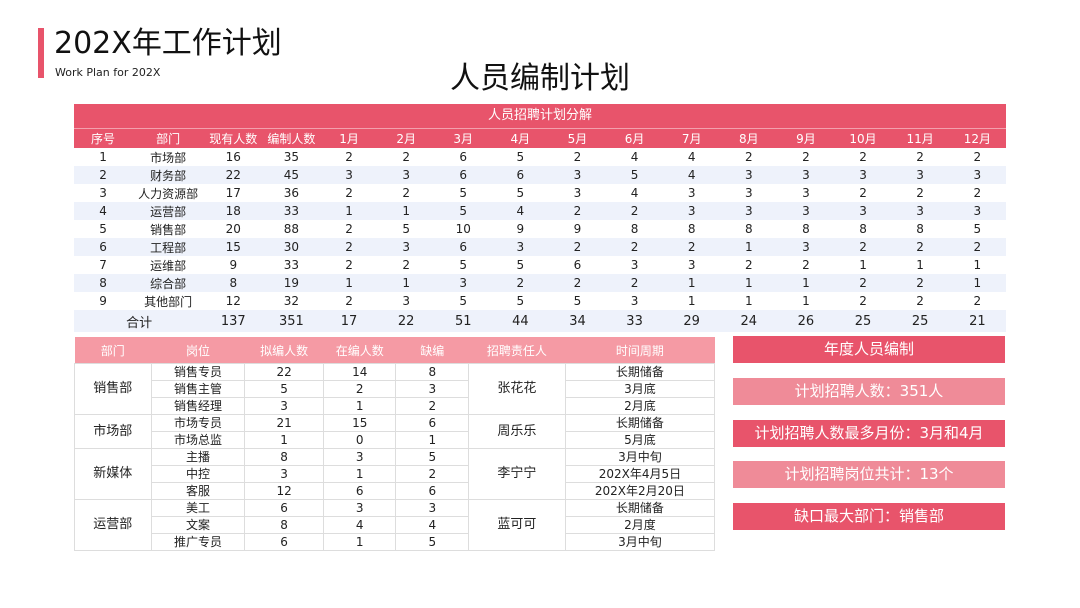 Image resolution: width=1080 pixels, height=608 pixels. Describe the element at coordinates (198, 525) in the screenshot. I see `post-cell: 文案` at that location.